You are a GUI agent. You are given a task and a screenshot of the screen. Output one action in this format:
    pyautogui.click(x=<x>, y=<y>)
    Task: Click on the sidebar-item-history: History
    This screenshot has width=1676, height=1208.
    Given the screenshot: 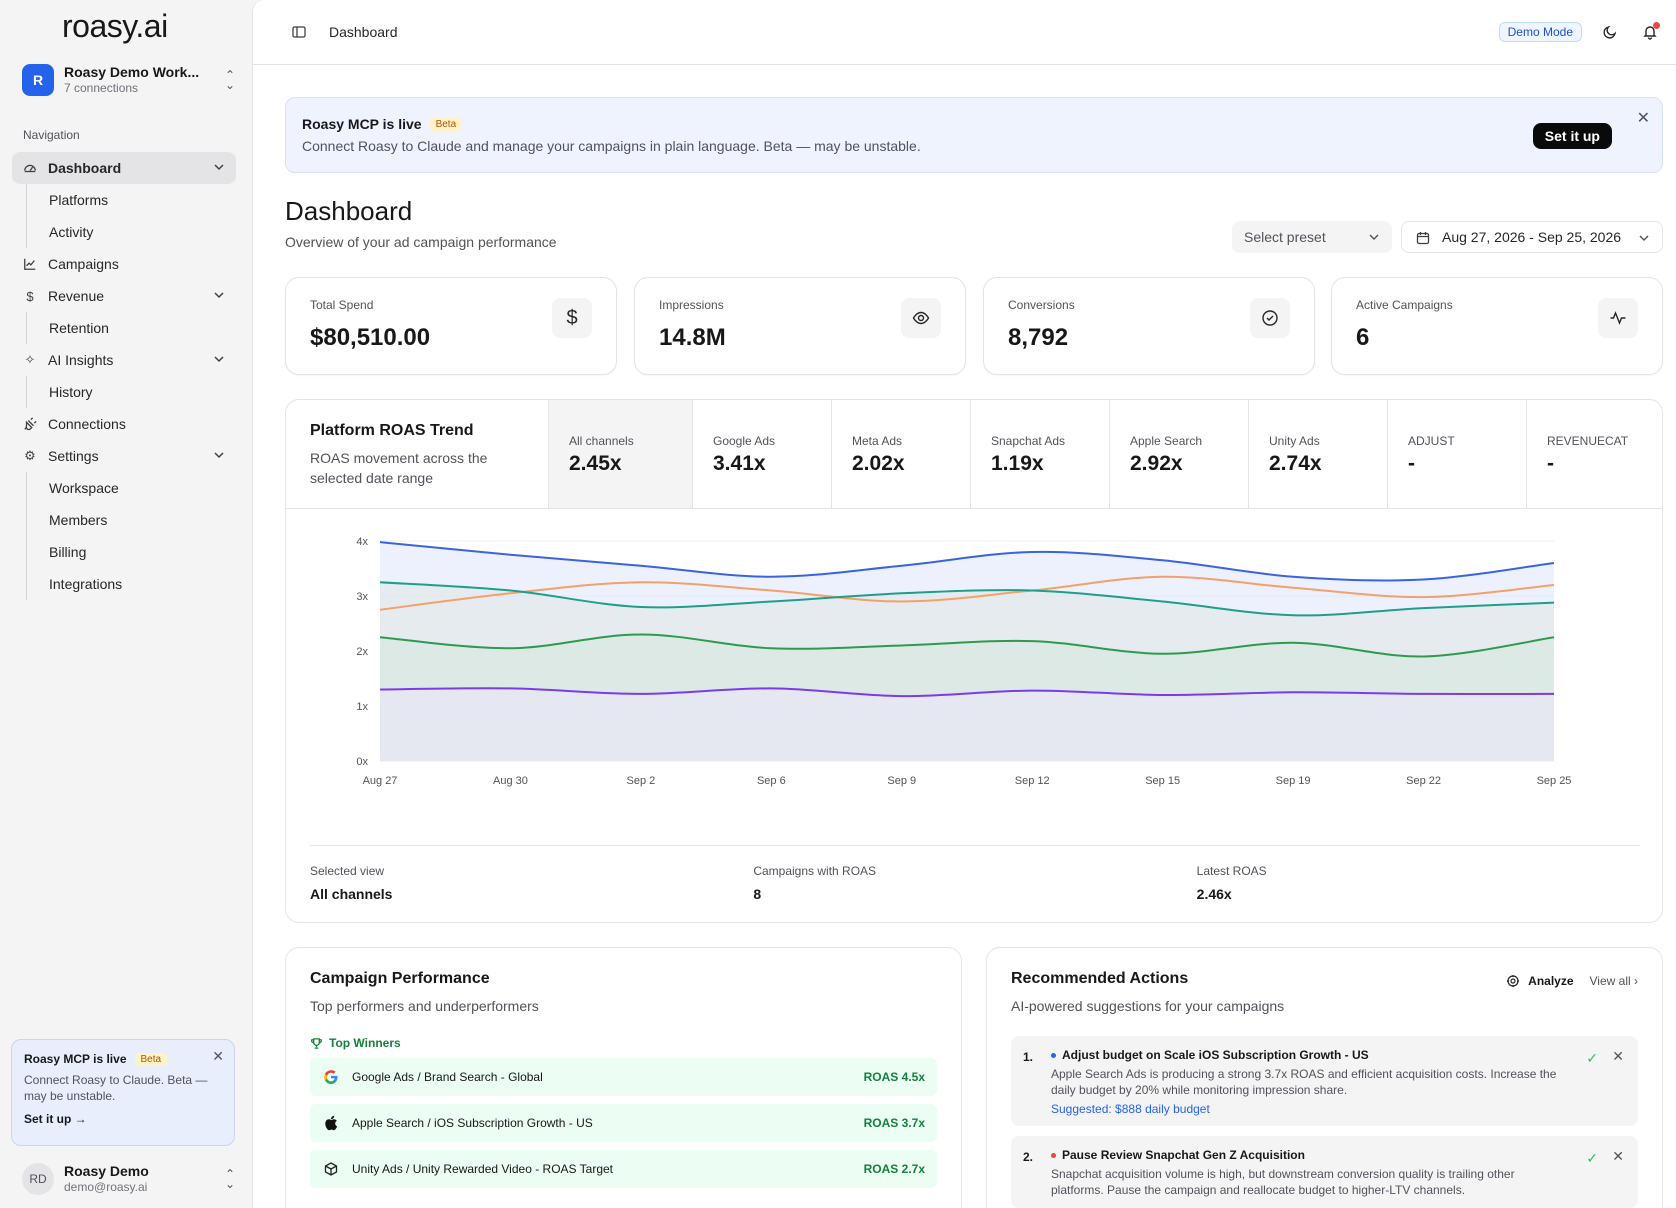 What is the action you would take?
    pyautogui.click(x=142, y=392)
    